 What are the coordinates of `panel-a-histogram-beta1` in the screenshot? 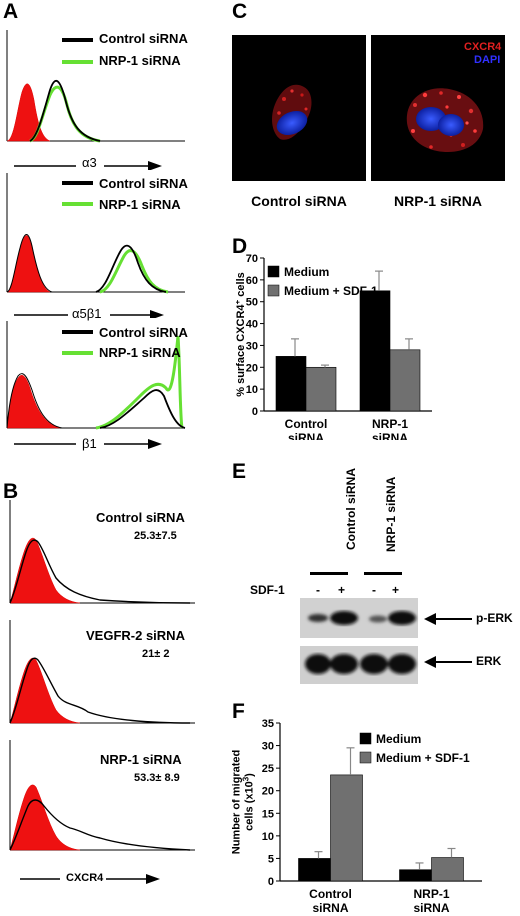 It's located at (96, 385).